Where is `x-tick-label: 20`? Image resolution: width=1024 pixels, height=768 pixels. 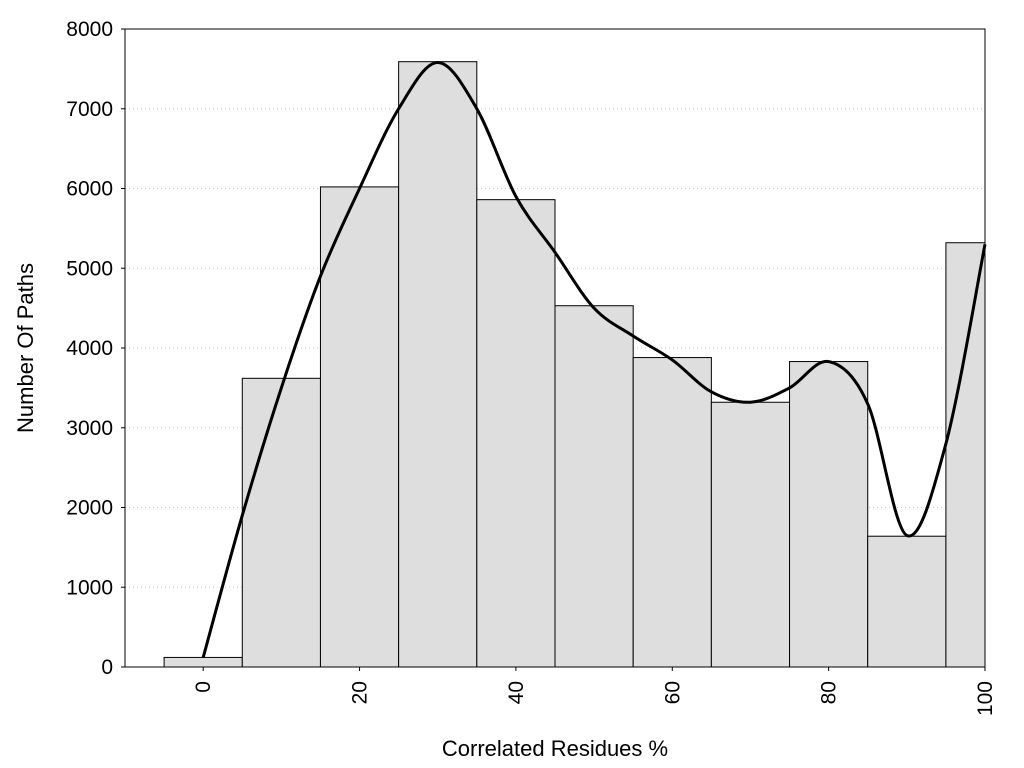 x-tick-label: 20 is located at coordinates (360, 692).